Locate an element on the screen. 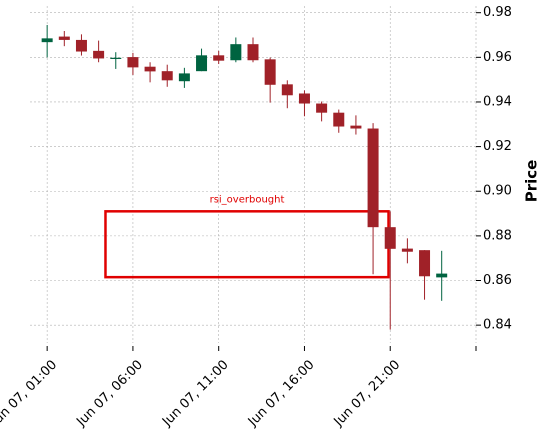 This screenshot has height=442, width=545. y-tick-label: 0.96 is located at coordinates (497, 57).